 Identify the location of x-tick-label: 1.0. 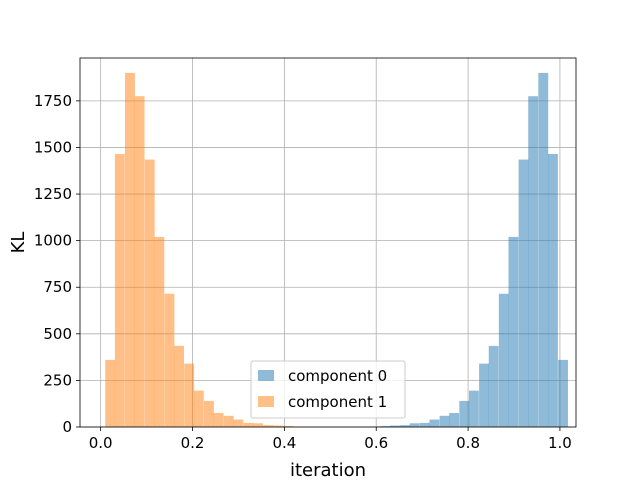
(560, 443).